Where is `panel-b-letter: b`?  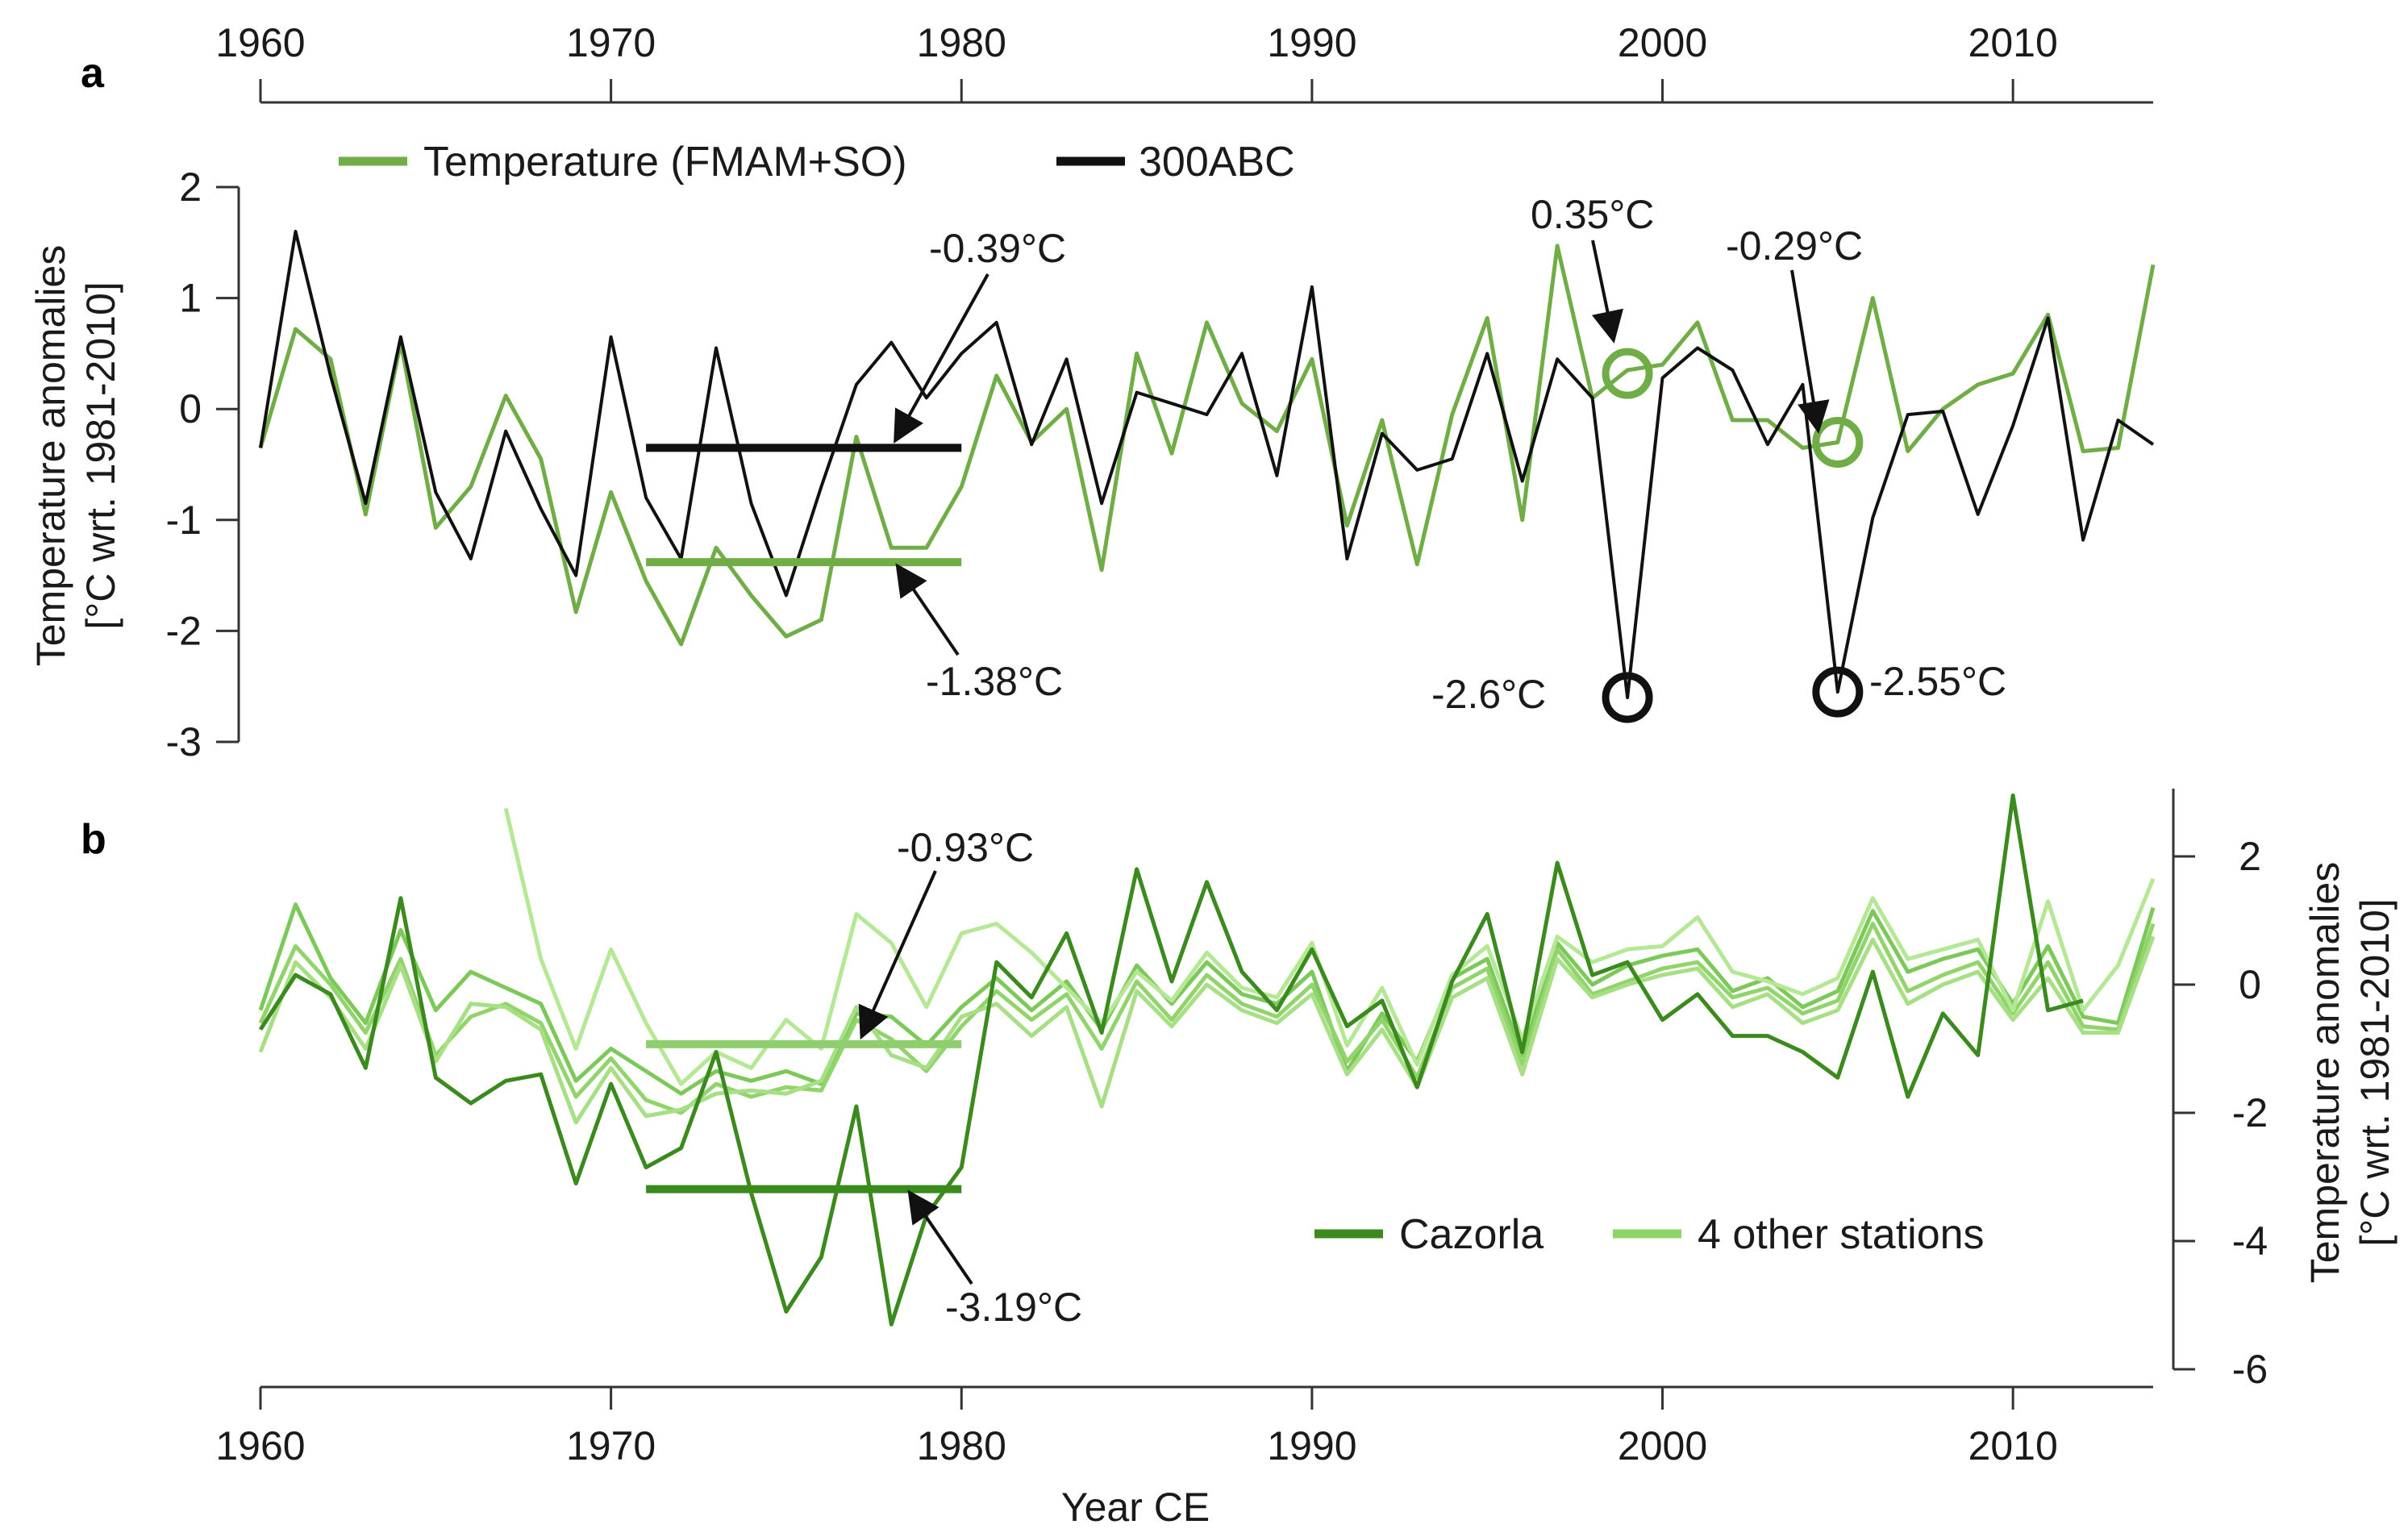
panel-b-letter: b is located at coordinates (93, 840).